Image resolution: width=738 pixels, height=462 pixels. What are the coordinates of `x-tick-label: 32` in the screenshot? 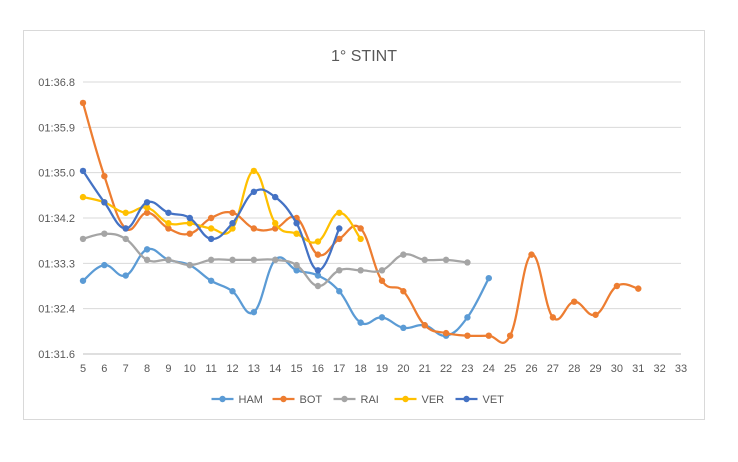 It's located at (660, 369).